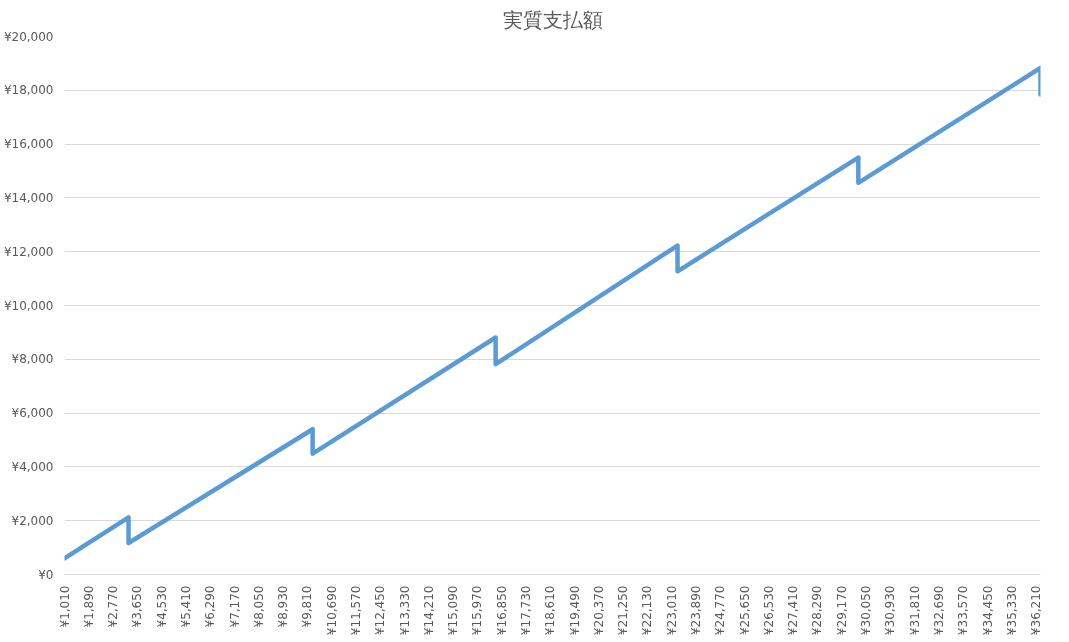  Describe the element at coordinates (307, 606) in the screenshot. I see `x-tick-label: ¥9,810` at that location.